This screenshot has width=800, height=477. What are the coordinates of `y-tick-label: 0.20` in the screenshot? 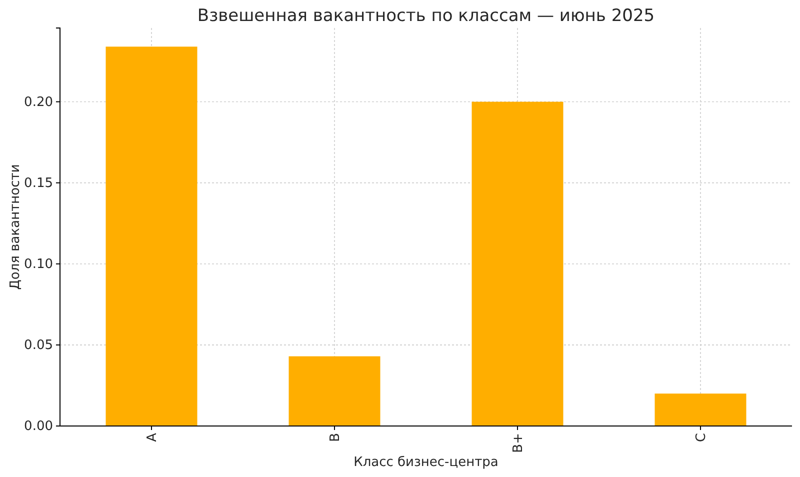 It's located at (38, 102).